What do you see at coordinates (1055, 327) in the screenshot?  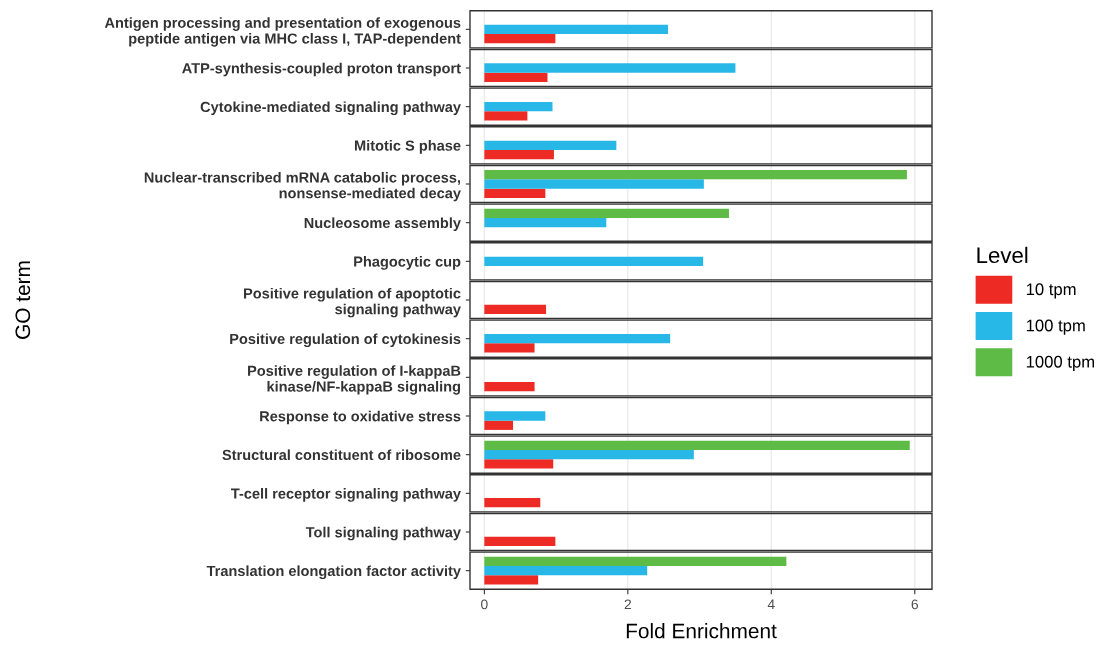 I see `legend-label: 100 tpm` at bounding box center [1055, 327].